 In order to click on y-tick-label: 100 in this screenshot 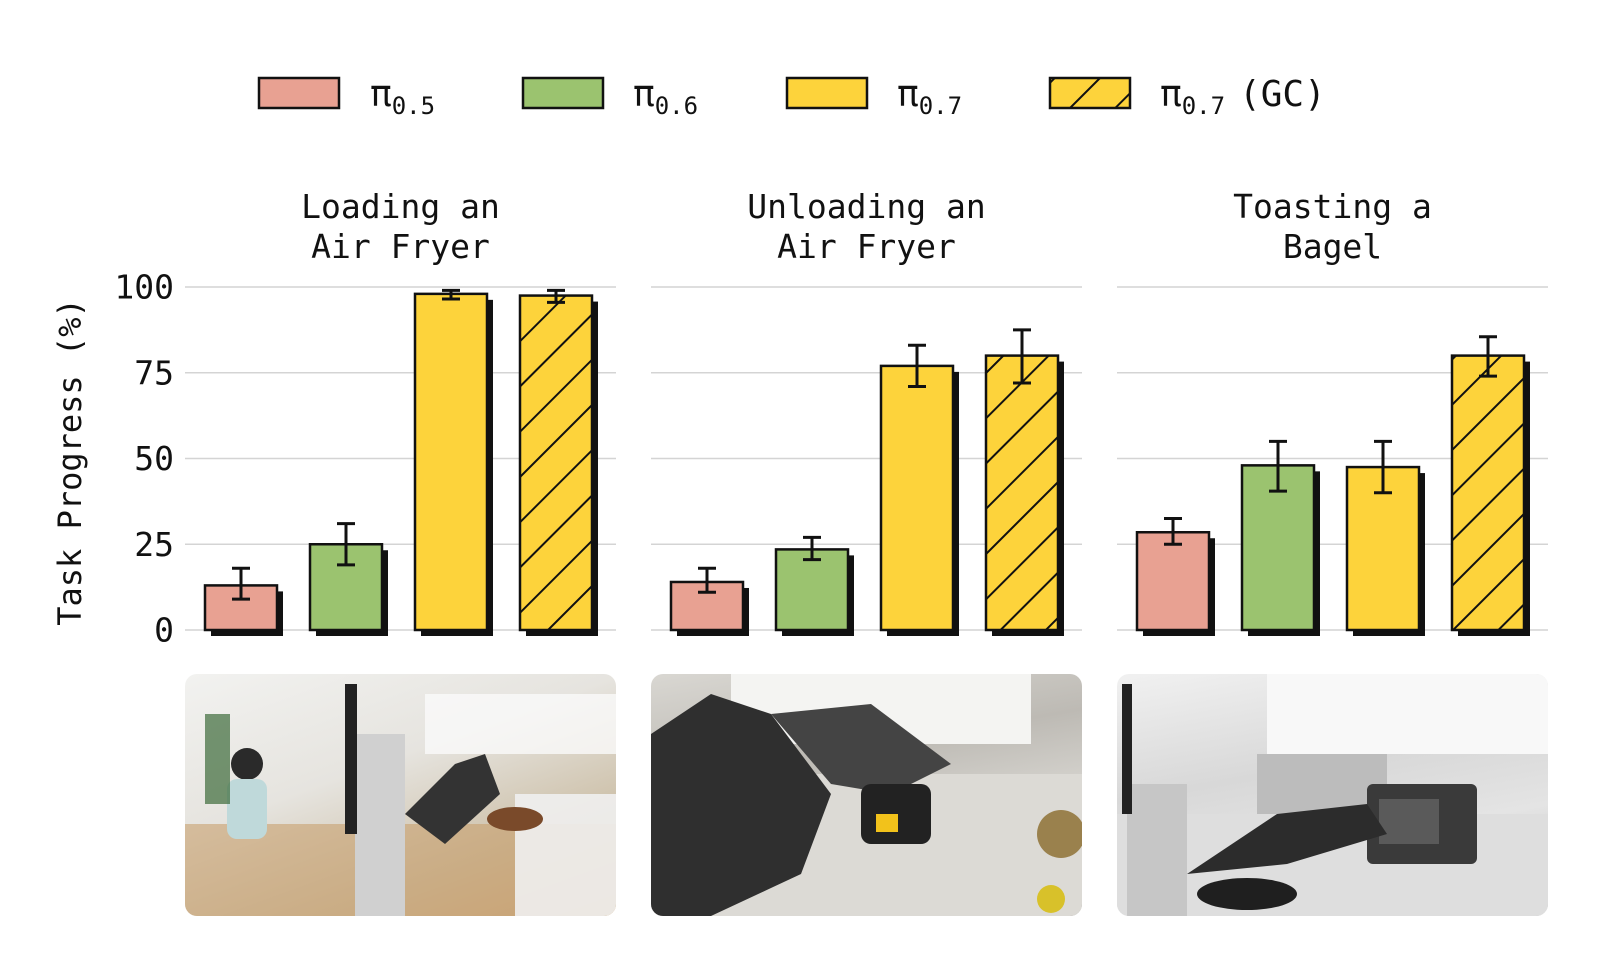, I will do `click(144, 287)`.